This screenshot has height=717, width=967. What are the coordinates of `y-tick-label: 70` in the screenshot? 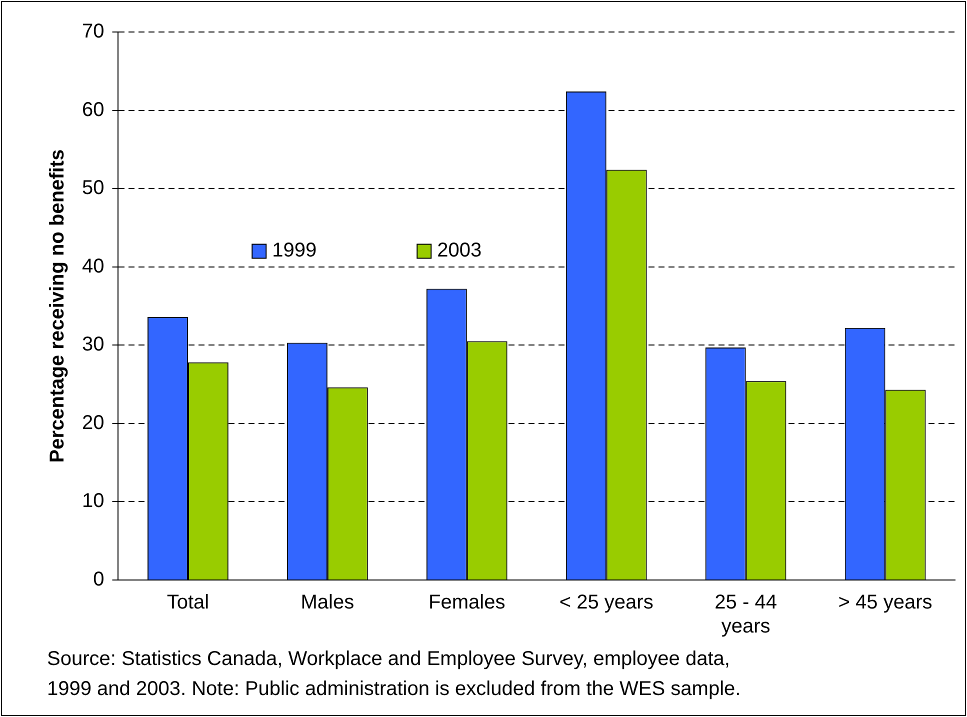 It's located at (93, 31).